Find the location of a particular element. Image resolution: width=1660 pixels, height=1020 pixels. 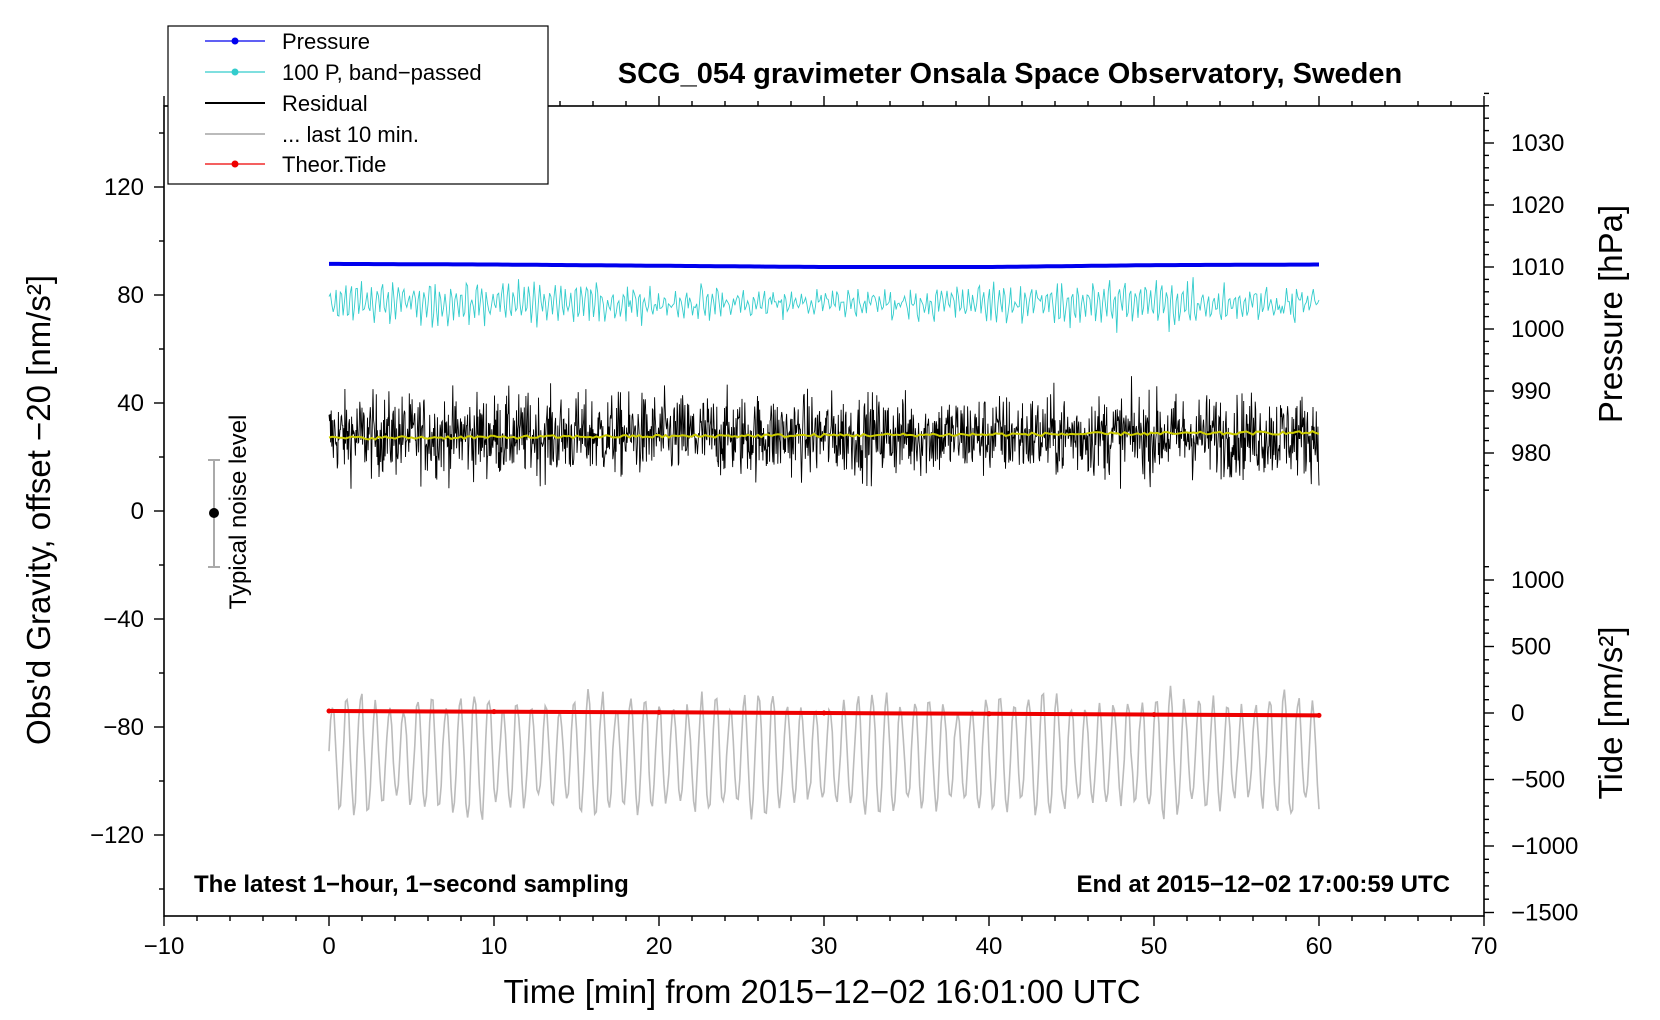

legend-marker-bandpassed is located at coordinates (235, 72).